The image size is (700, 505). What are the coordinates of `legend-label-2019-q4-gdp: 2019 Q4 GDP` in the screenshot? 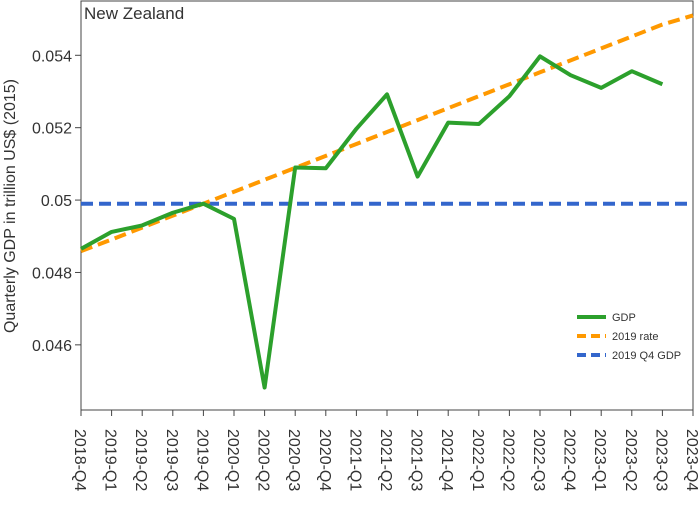 It's located at (646, 356).